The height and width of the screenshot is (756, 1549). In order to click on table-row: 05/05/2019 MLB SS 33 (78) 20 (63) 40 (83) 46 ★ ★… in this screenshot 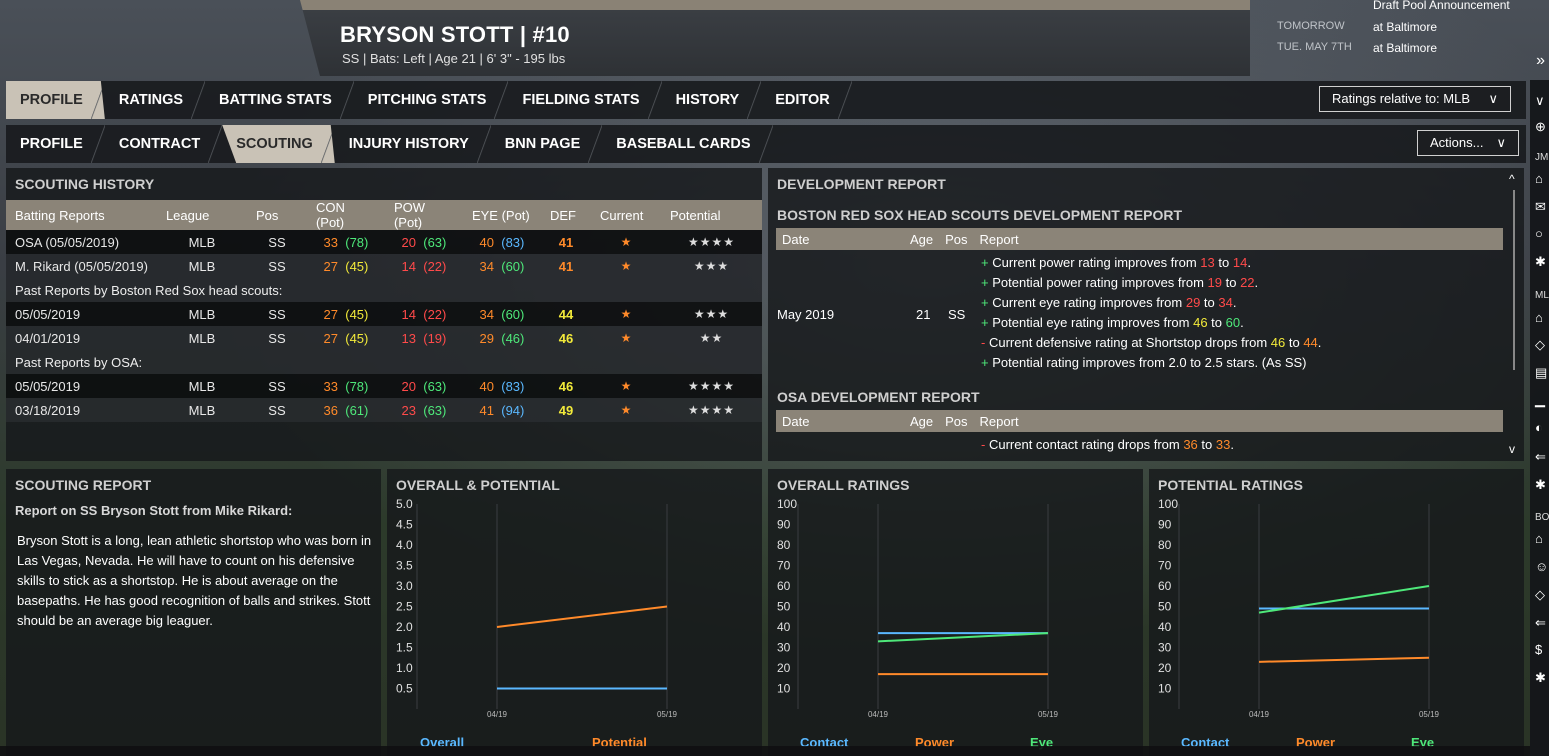, I will do `click(384, 386)`.